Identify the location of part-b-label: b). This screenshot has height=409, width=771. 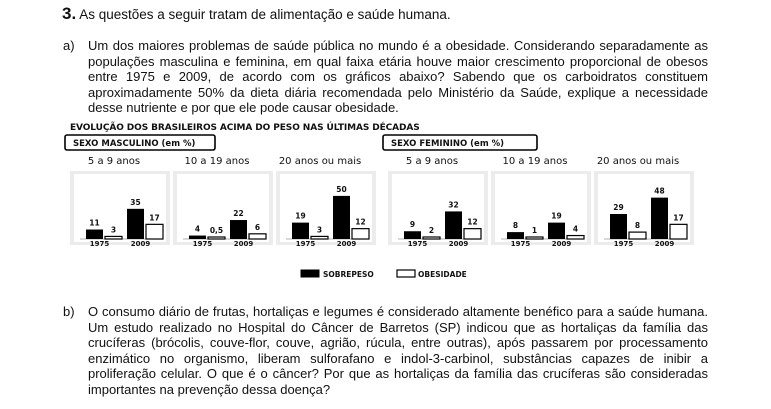
(69, 311).